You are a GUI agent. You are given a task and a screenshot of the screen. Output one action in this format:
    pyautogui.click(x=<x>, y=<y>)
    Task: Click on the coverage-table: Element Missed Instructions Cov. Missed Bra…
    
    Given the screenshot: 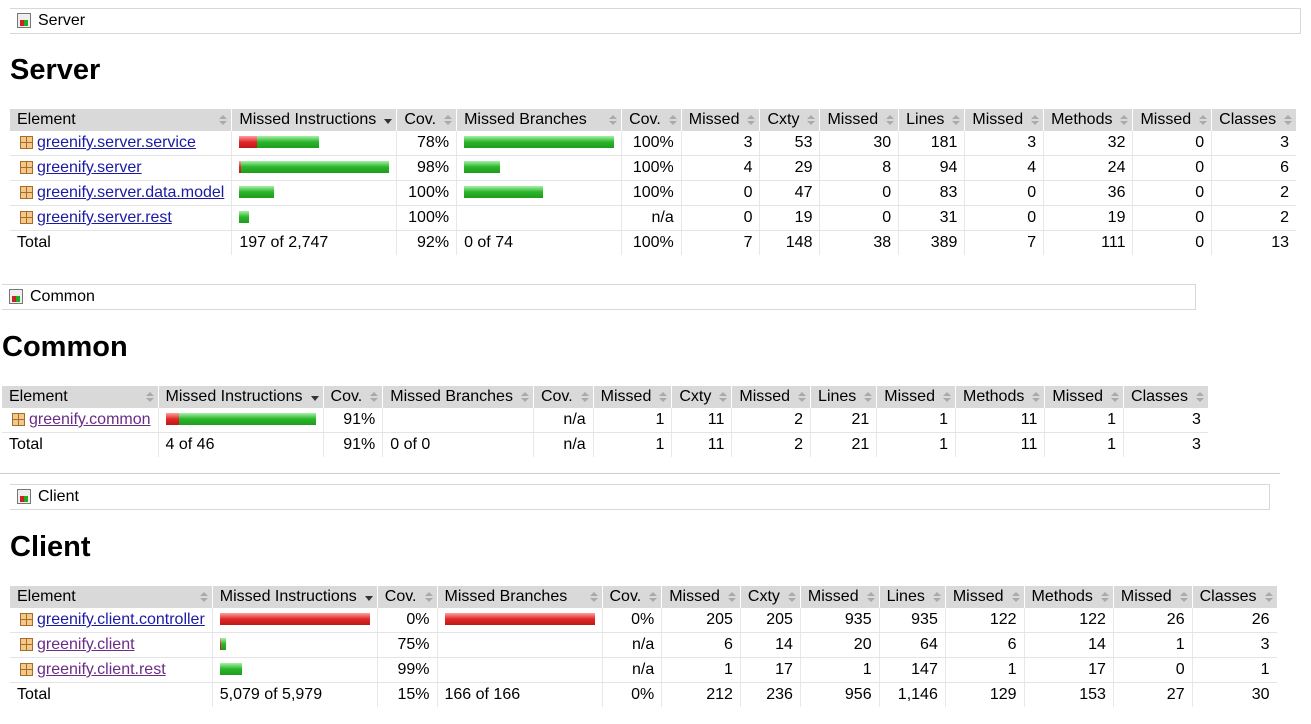 What is the action you would take?
    pyautogui.click(x=605, y=421)
    